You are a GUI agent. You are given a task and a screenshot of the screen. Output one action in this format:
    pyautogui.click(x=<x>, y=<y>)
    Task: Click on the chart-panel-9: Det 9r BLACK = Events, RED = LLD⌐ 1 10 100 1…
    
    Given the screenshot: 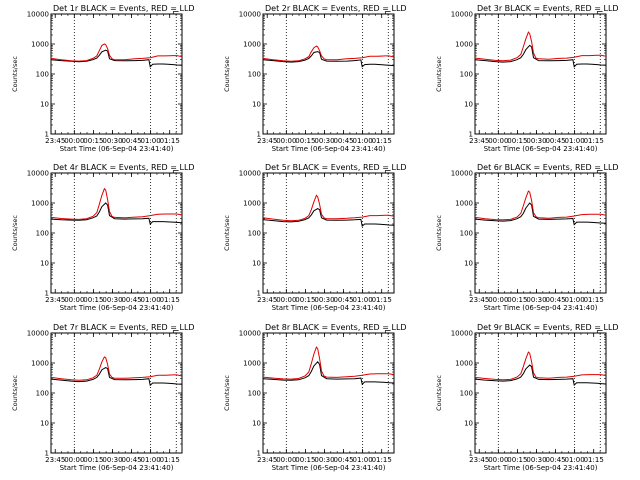 What is the action you would take?
    pyautogui.click(x=527, y=397)
    